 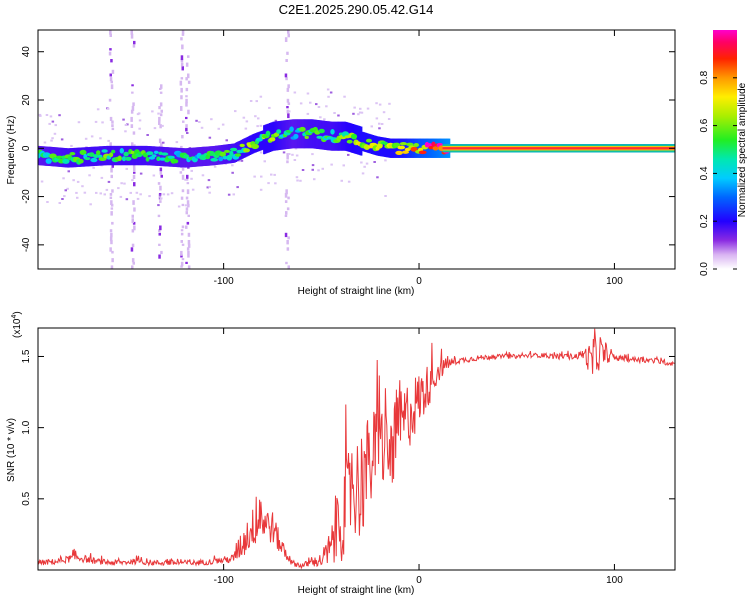 I want to click on snr-x-tick-label: 0, so click(x=419, y=580).